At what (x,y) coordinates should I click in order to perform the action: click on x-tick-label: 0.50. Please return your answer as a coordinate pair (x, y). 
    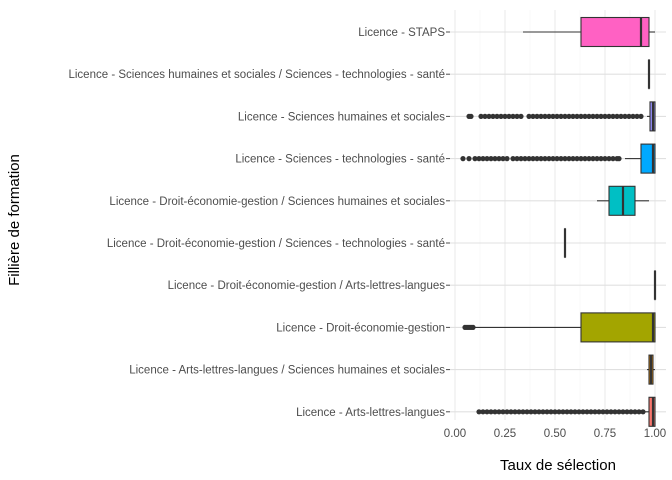
    Looking at the image, I should click on (555, 434).